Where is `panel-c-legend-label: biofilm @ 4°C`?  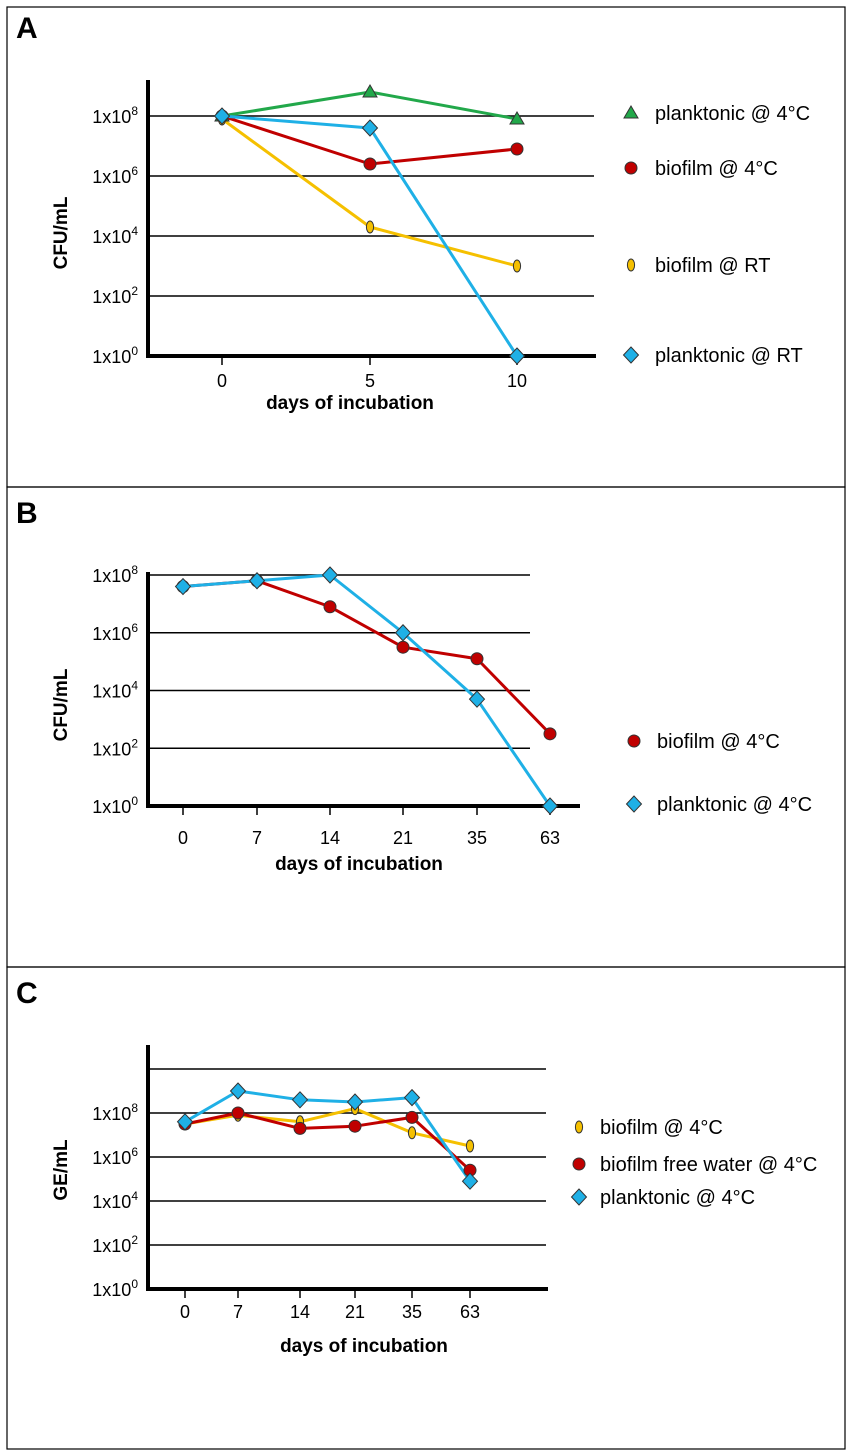
panel-c-legend-label: biofilm @ 4°C is located at coordinates (661, 1128).